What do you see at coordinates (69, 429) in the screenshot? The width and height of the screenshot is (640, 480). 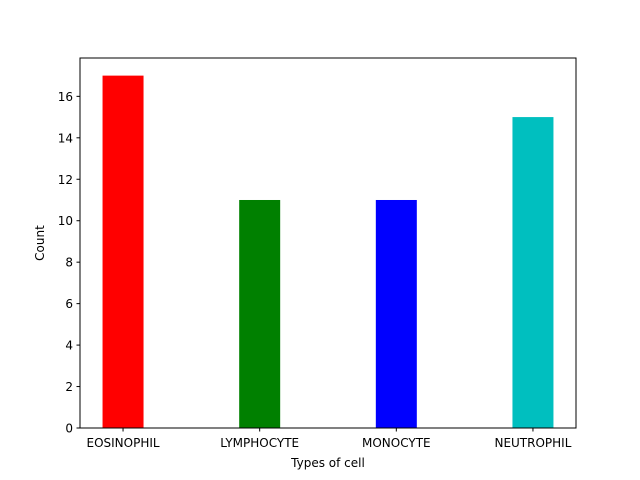 I see `y-tick-label: 0` at bounding box center [69, 429].